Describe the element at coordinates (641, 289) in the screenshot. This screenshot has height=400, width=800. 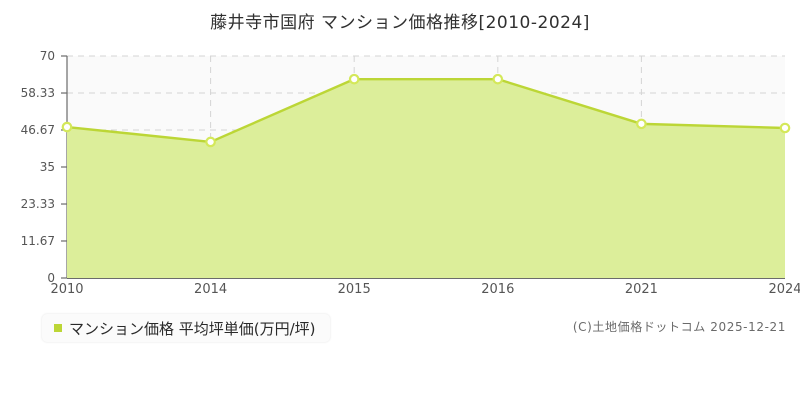
I see `x-axis-tick-label: 2021` at that location.